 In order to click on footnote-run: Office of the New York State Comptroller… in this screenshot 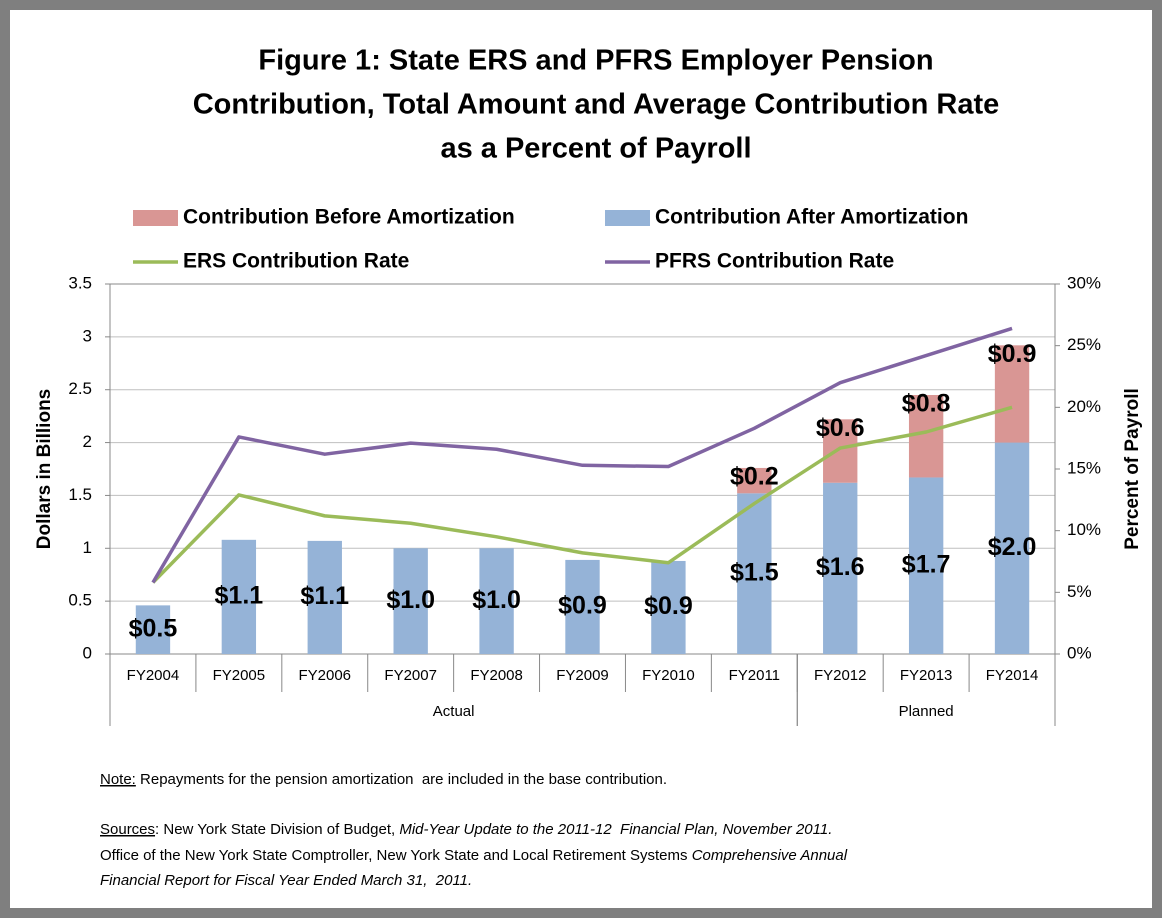, I will do `click(396, 855)`.